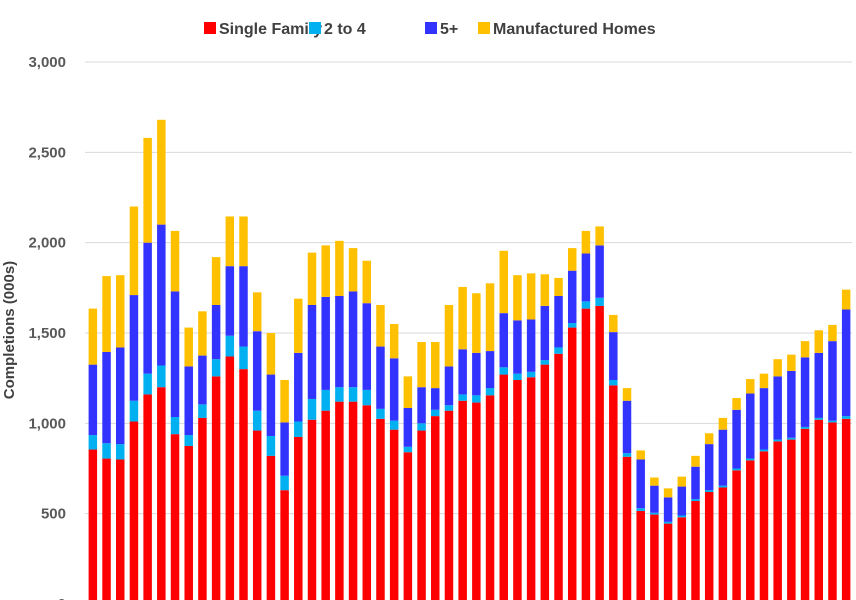 This screenshot has height=600, width=856. Describe the element at coordinates (62, 598) in the screenshot. I see `y-tick-label: 0` at that location.